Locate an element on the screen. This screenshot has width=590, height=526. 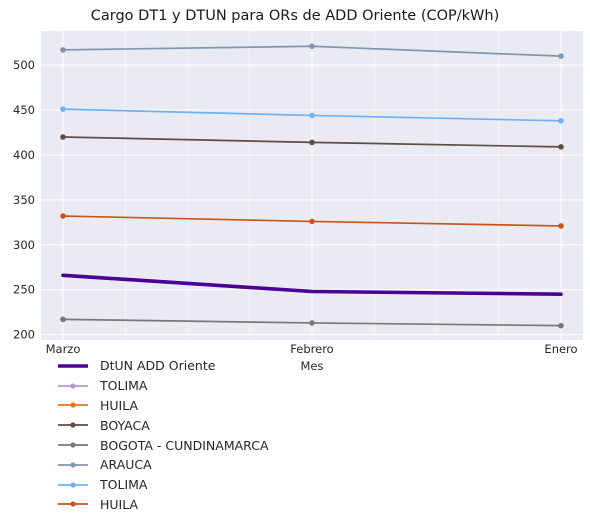
x-tick-label: Marzo is located at coordinates (63, 349).